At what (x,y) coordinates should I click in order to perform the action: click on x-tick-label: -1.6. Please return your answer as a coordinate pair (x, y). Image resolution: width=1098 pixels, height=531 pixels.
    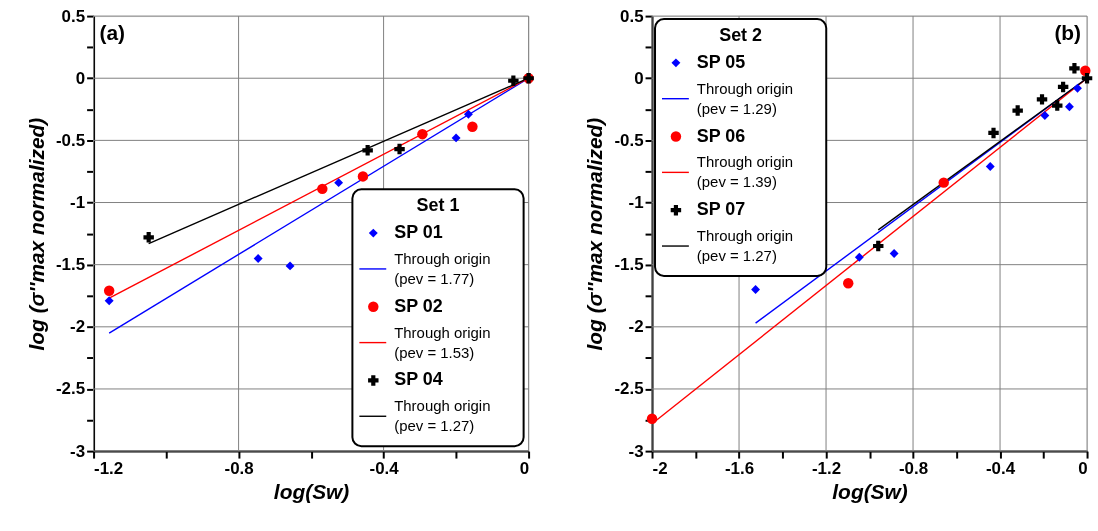
    Looking at the image, I should click on (739, 468).